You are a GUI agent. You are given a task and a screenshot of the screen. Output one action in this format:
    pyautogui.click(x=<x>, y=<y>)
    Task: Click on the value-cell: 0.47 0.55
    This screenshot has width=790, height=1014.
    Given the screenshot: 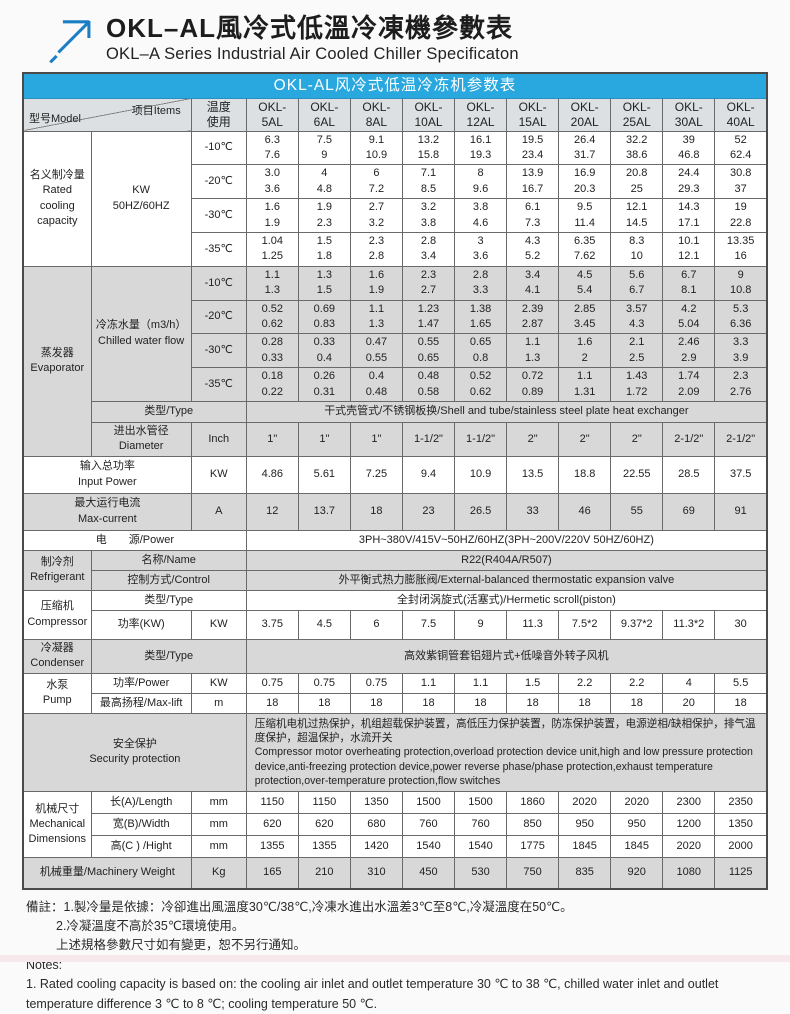 What is the action you would take?
    pyautogui.click(x=376, y=351)
    